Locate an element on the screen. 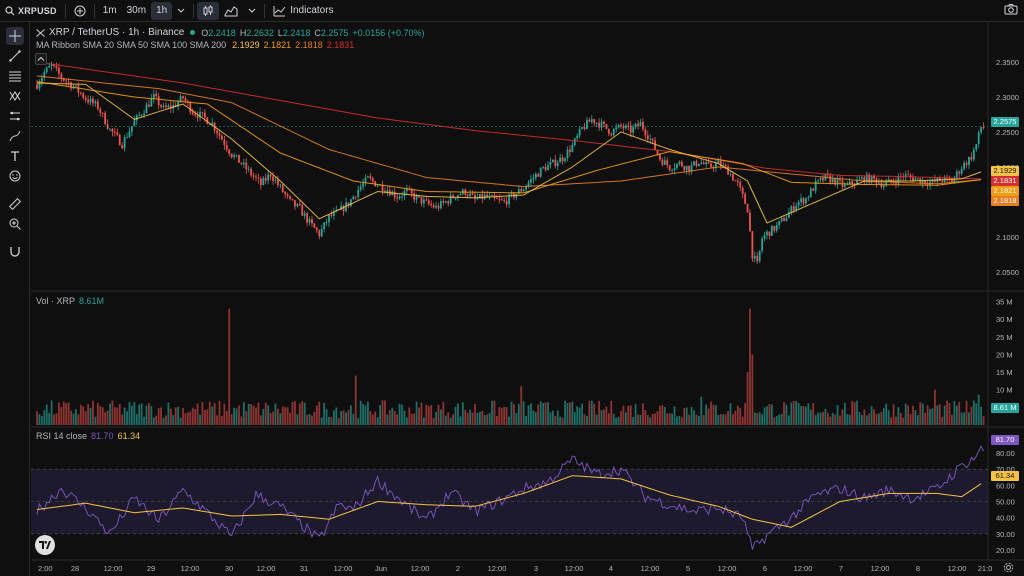 The height and width of the screenshot is (576, 1024). emoji-tool is located at coordinates (15, 176).